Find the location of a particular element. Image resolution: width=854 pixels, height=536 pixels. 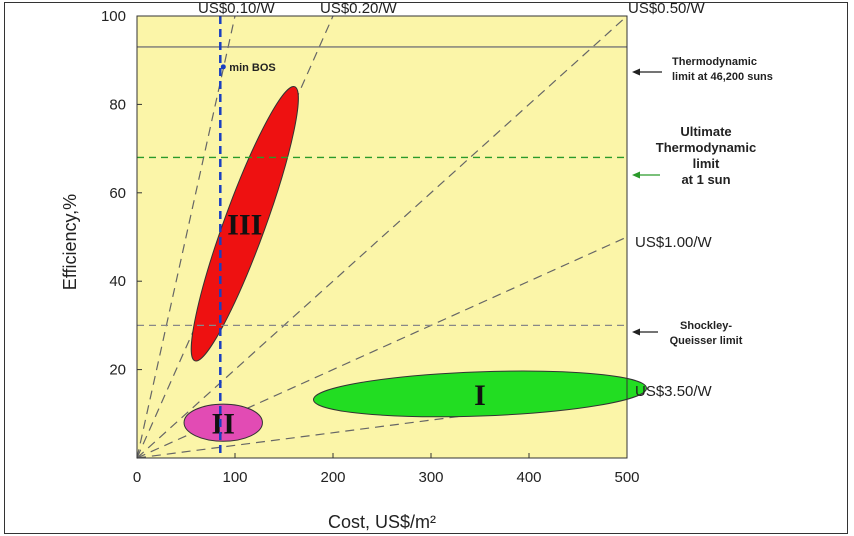

limit-label-1-line-3: at 1 sun is located at coordinates (705, 179).